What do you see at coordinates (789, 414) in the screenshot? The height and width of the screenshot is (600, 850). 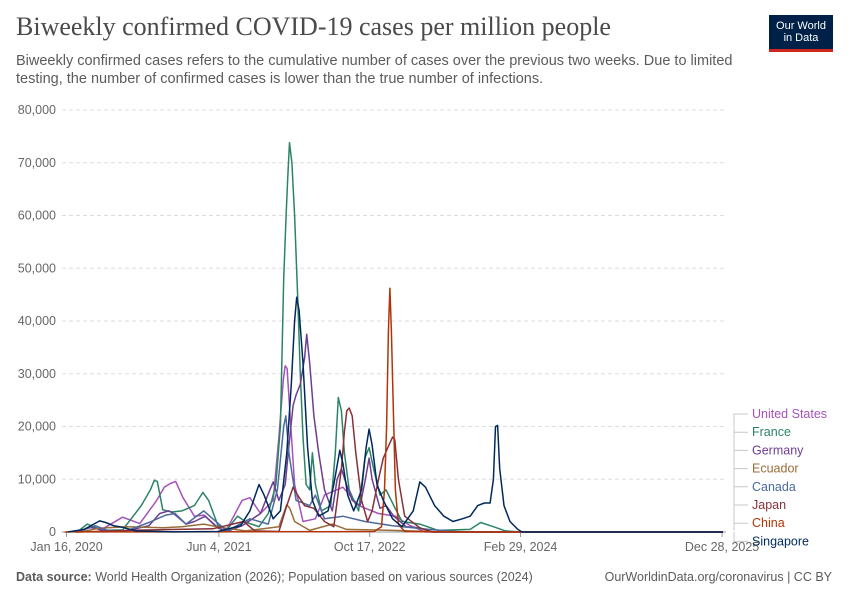 I see `legend-label-united-states: United States` at bounding box center [789, 414].